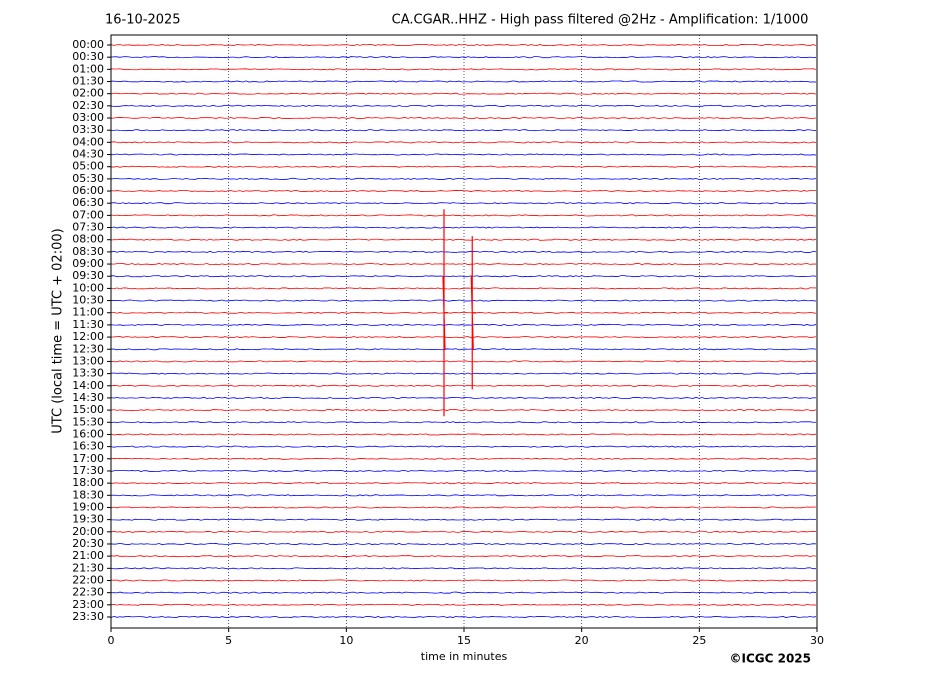 The image size is (927, 700). I want to click on y-tick-label: 02:30, so click(88, 105).